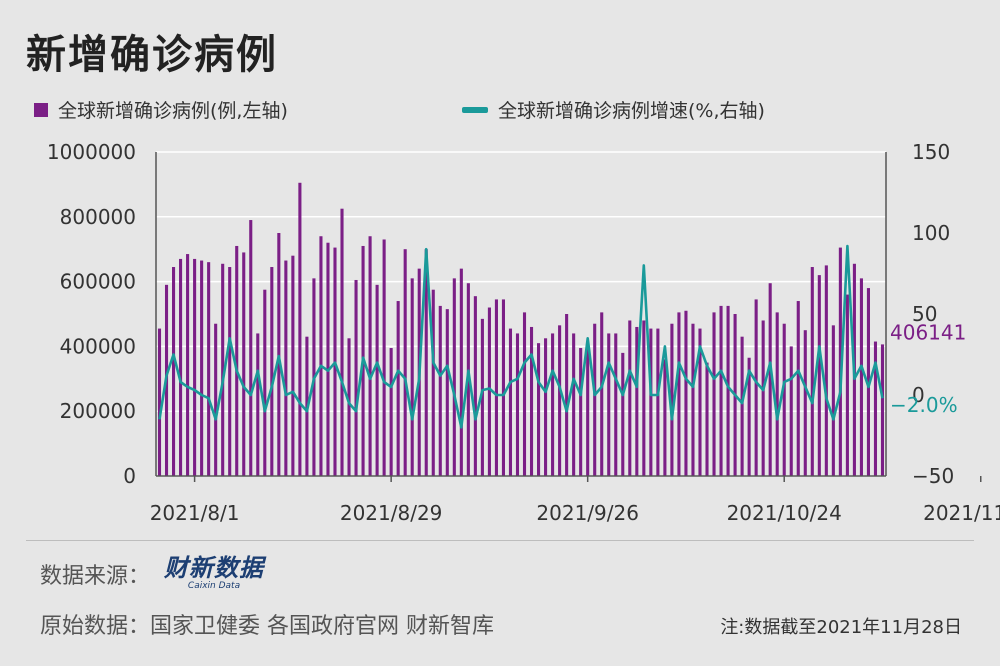  What do you see at coordinates (918, 395) in the screenshot?
I see `y-right-tick-label: 0` at bounding box center [918, 395].